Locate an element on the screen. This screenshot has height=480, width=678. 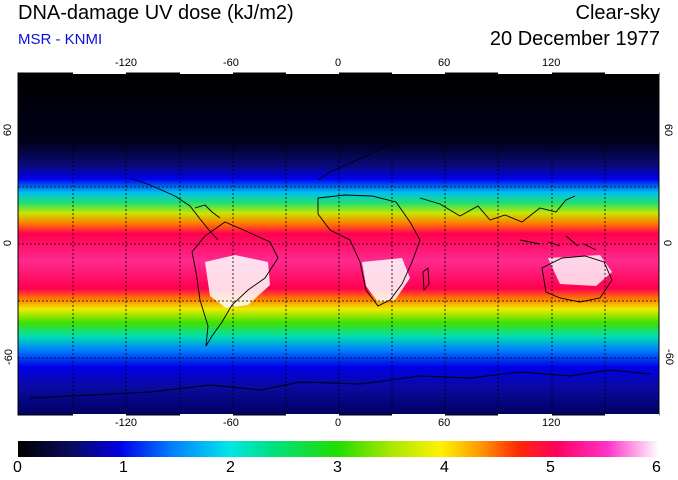
lon-label-bottom-3: 0 is located at coordinates (338, 423).